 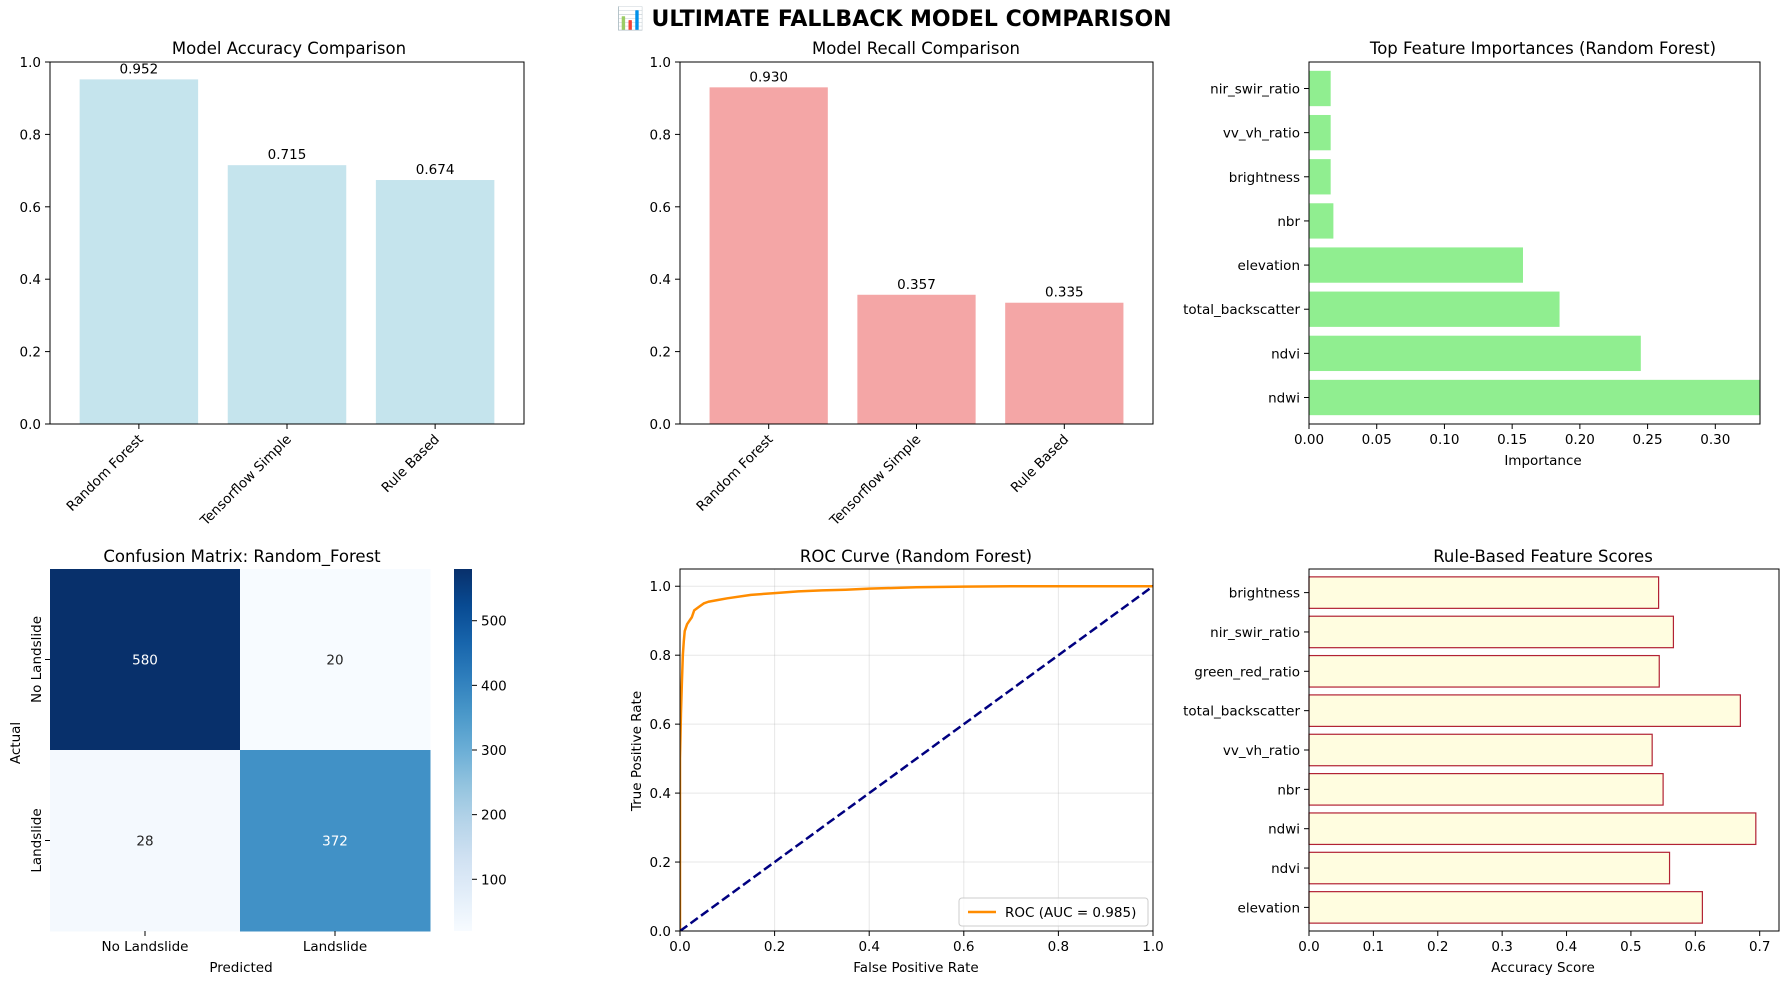 I want to click on rule-score-x-tick-label: 0.3, so click(x=1501, y=947).